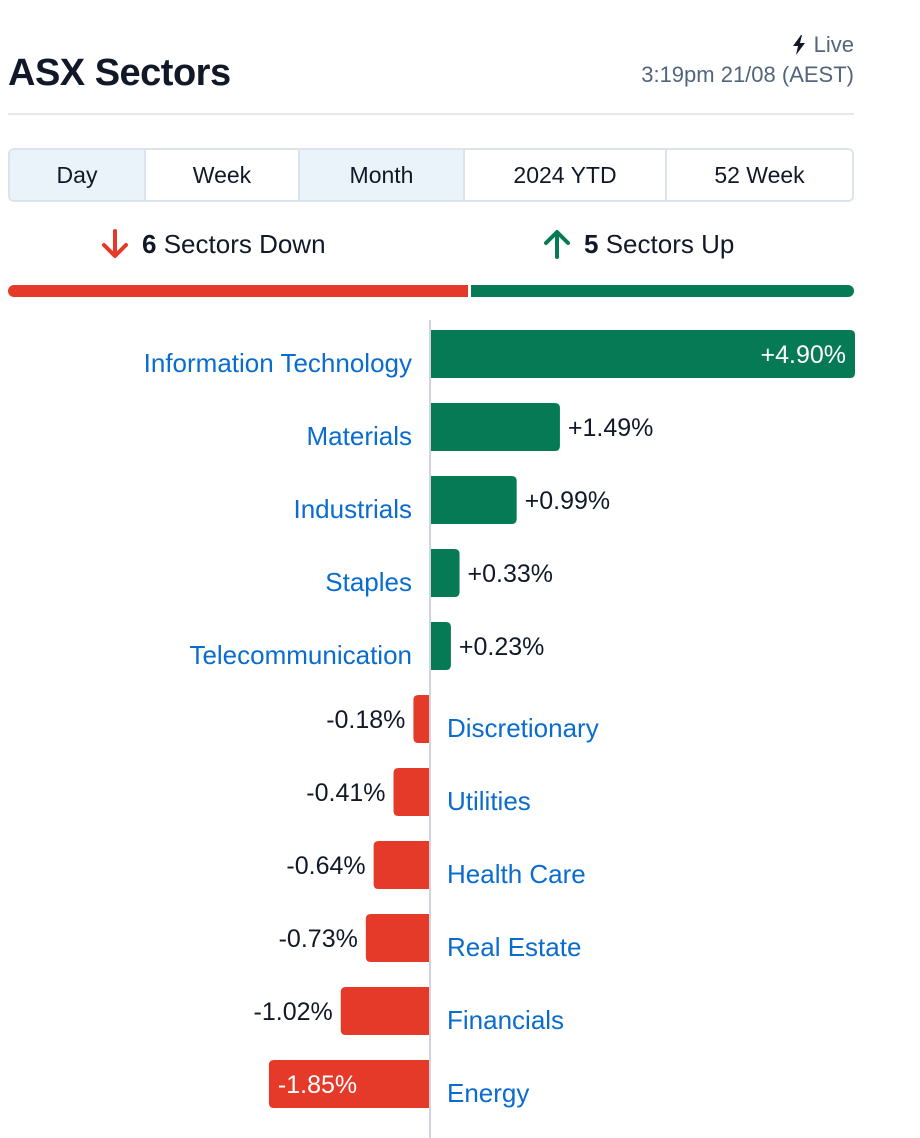 This screenshot has height=1138, width=920. I want to click on category-label-materials: Materials, so click(359, 436).